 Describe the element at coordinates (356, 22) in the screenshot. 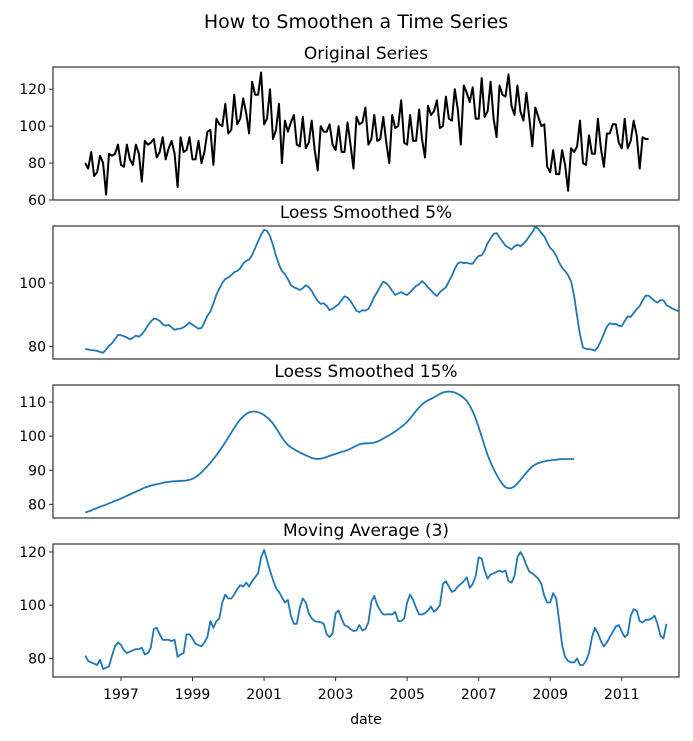

I see `chart-title: How to Smoothen a Time Series` at that location.